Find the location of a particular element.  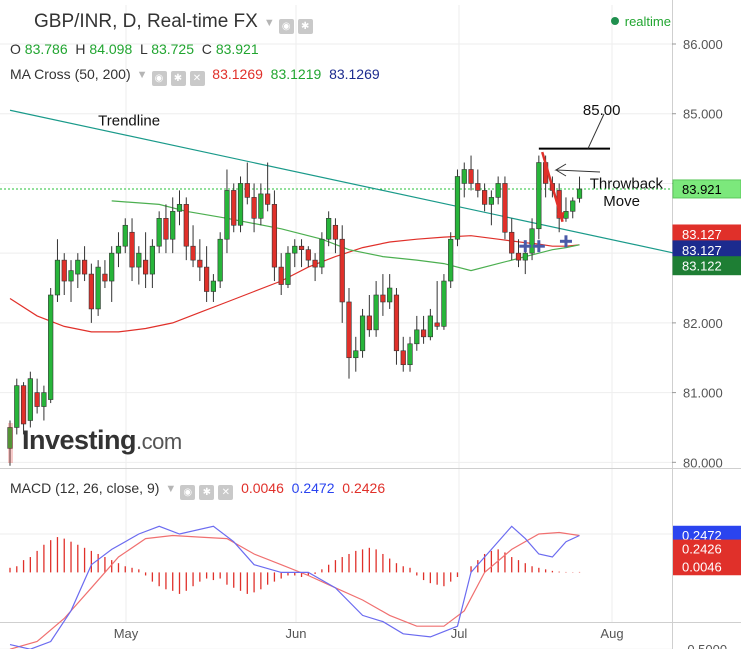

realtime-label: realtime is located at coordinates (647, 21).